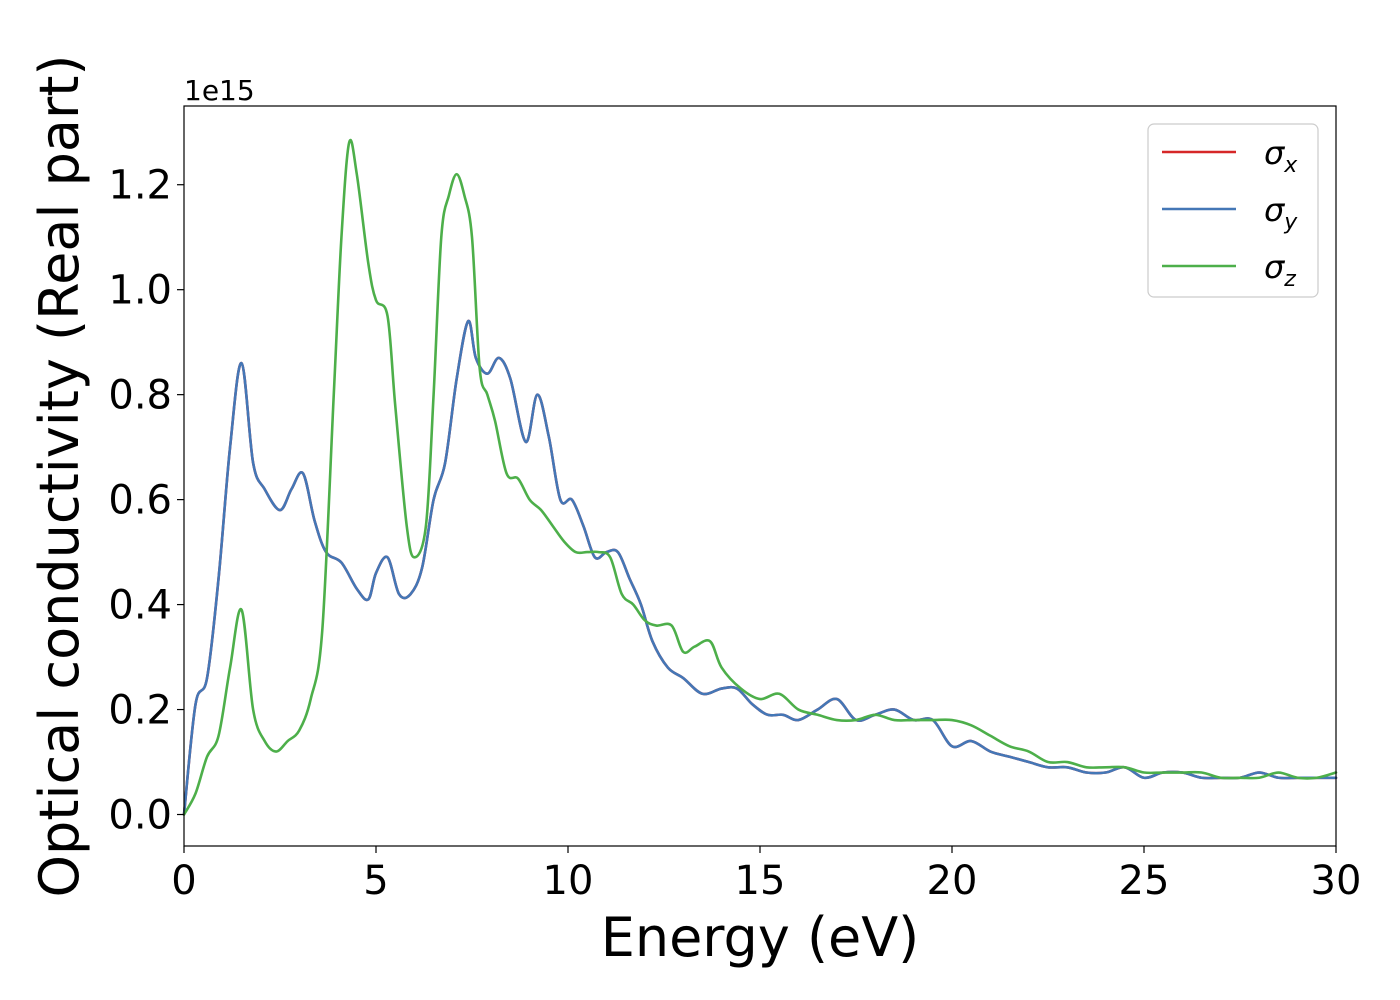 This screenshot has height=1000, width=1400. I want to click on legend: σx σy σz, so click(1233, 210).